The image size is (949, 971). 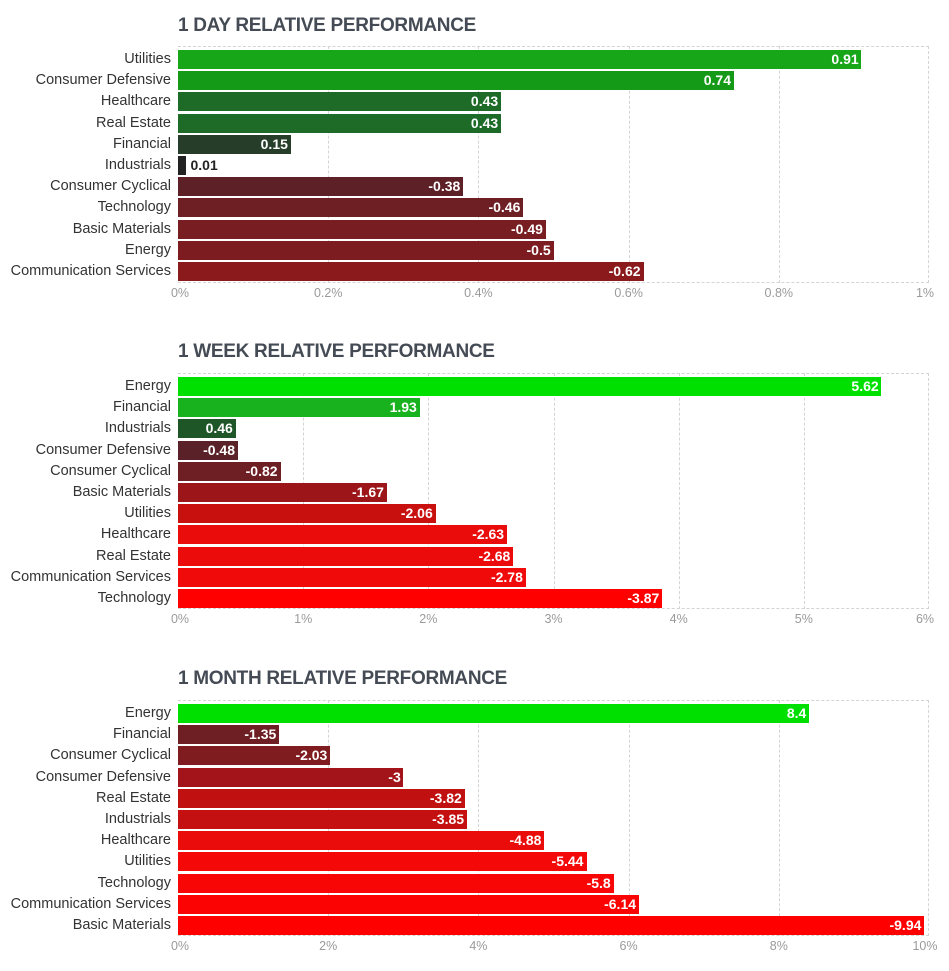 I want to click on bar-value-label: -0.38, so click(x=444, y=186).